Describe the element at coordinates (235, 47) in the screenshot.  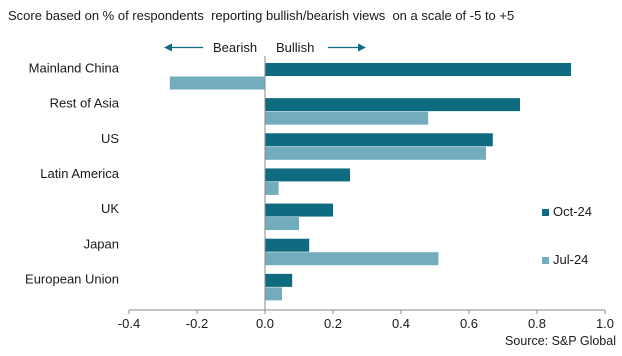
I see `bearish-label: Bearish` at that location.